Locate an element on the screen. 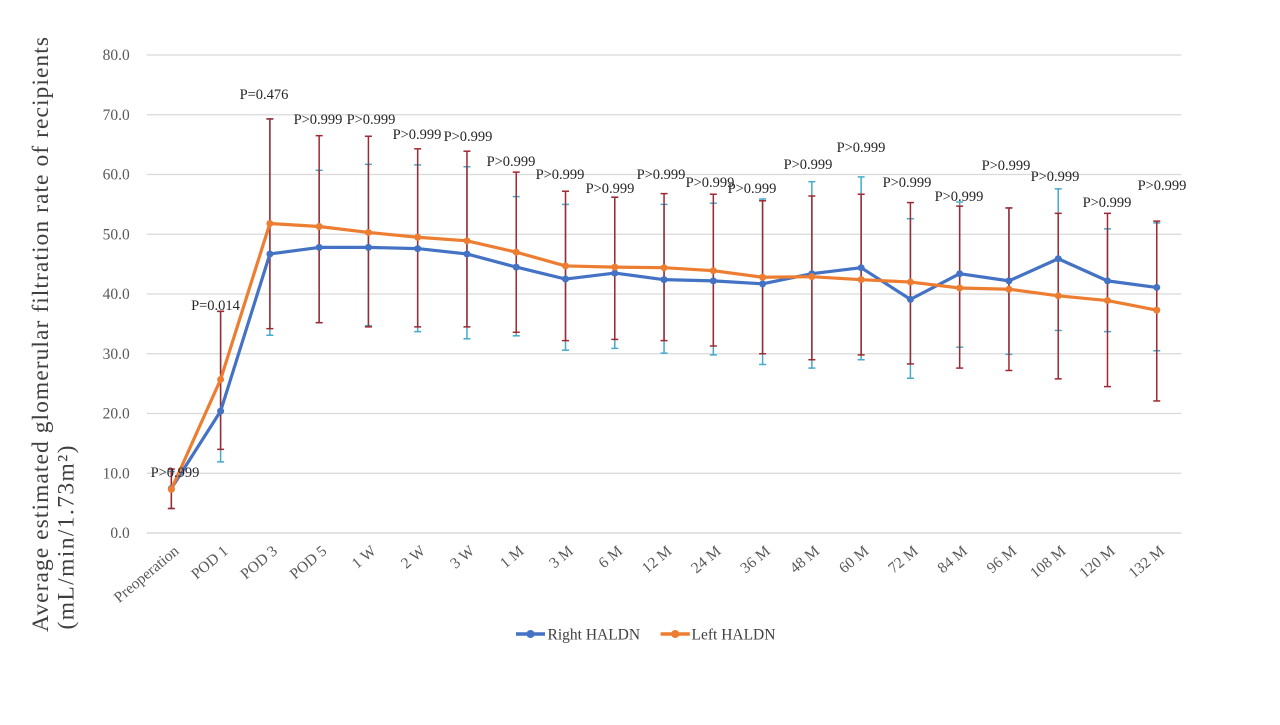 This screenshot has height=725, width=1280. svg-text: 40.0 is located at coordinates (116, 294).